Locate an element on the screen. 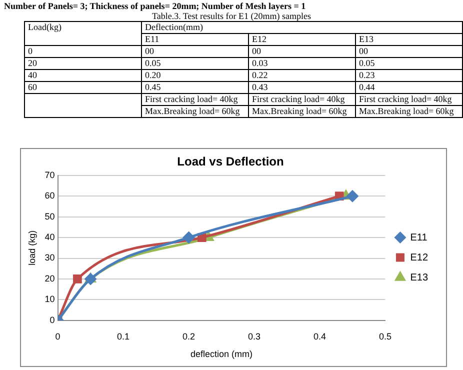  y-tick-label: 50 is located at coordinates (49, 216).